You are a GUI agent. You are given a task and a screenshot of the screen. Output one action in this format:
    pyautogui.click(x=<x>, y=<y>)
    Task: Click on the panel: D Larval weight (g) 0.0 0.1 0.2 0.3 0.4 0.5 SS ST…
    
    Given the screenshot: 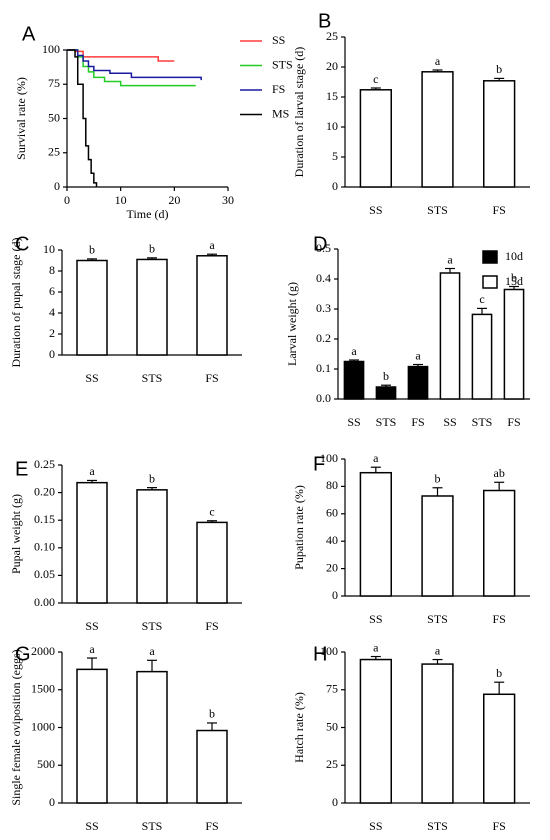 What is the action you would take?
    pyautogui.click(x=407, y=331)
    